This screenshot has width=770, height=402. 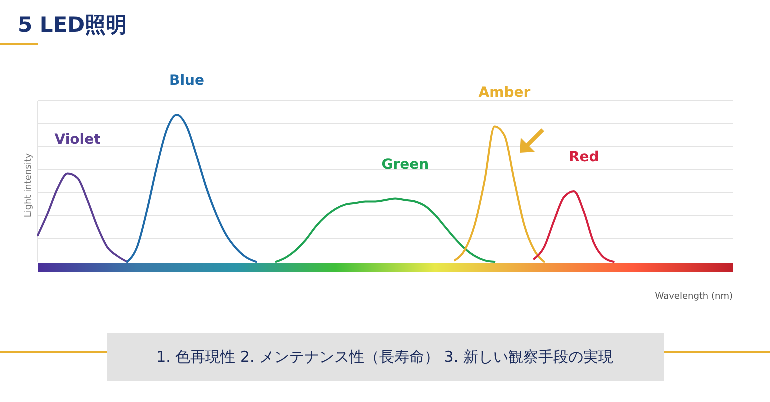 I want to click on series-label: Red, so click(x=584, y=157).